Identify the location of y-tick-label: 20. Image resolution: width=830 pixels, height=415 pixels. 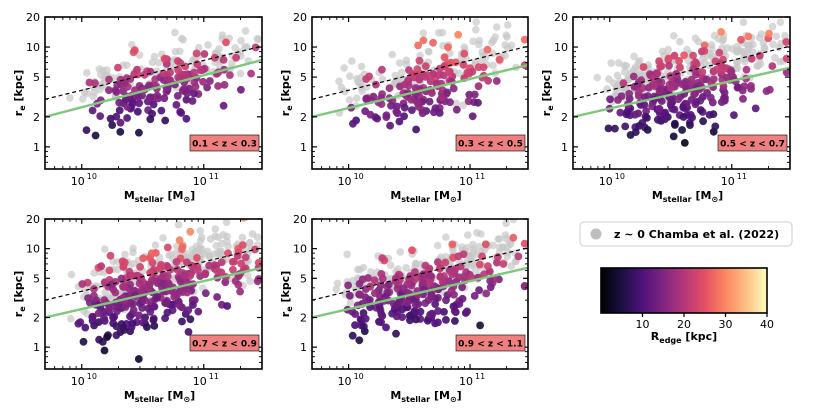
(561, 17).